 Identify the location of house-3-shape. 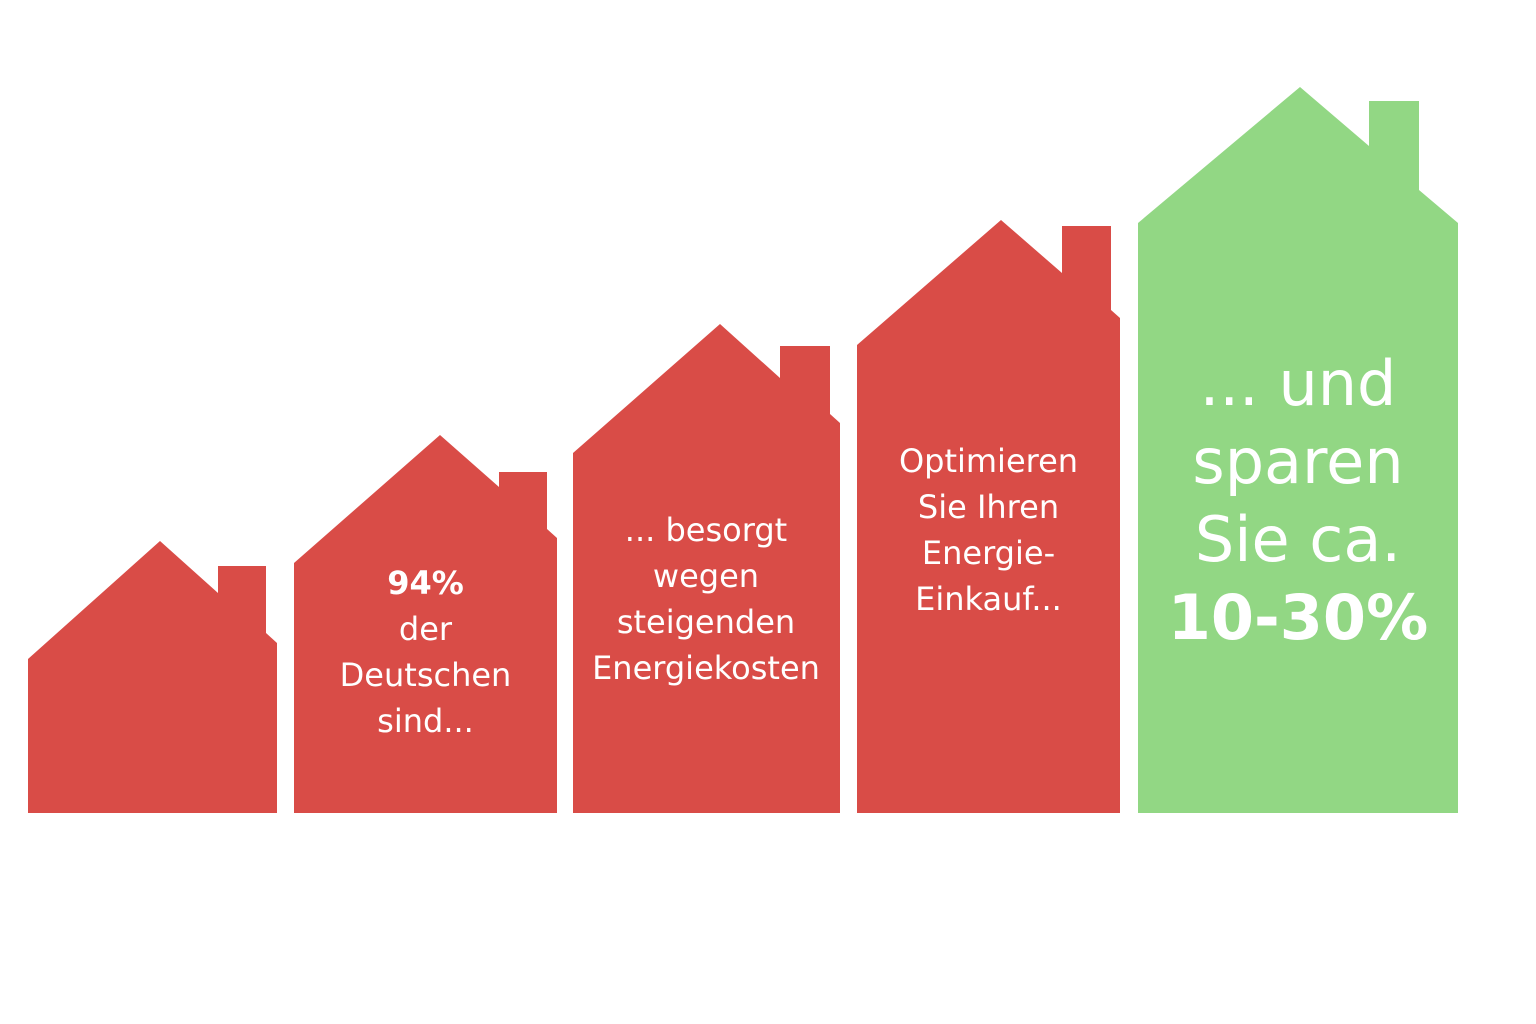
(706, 568).